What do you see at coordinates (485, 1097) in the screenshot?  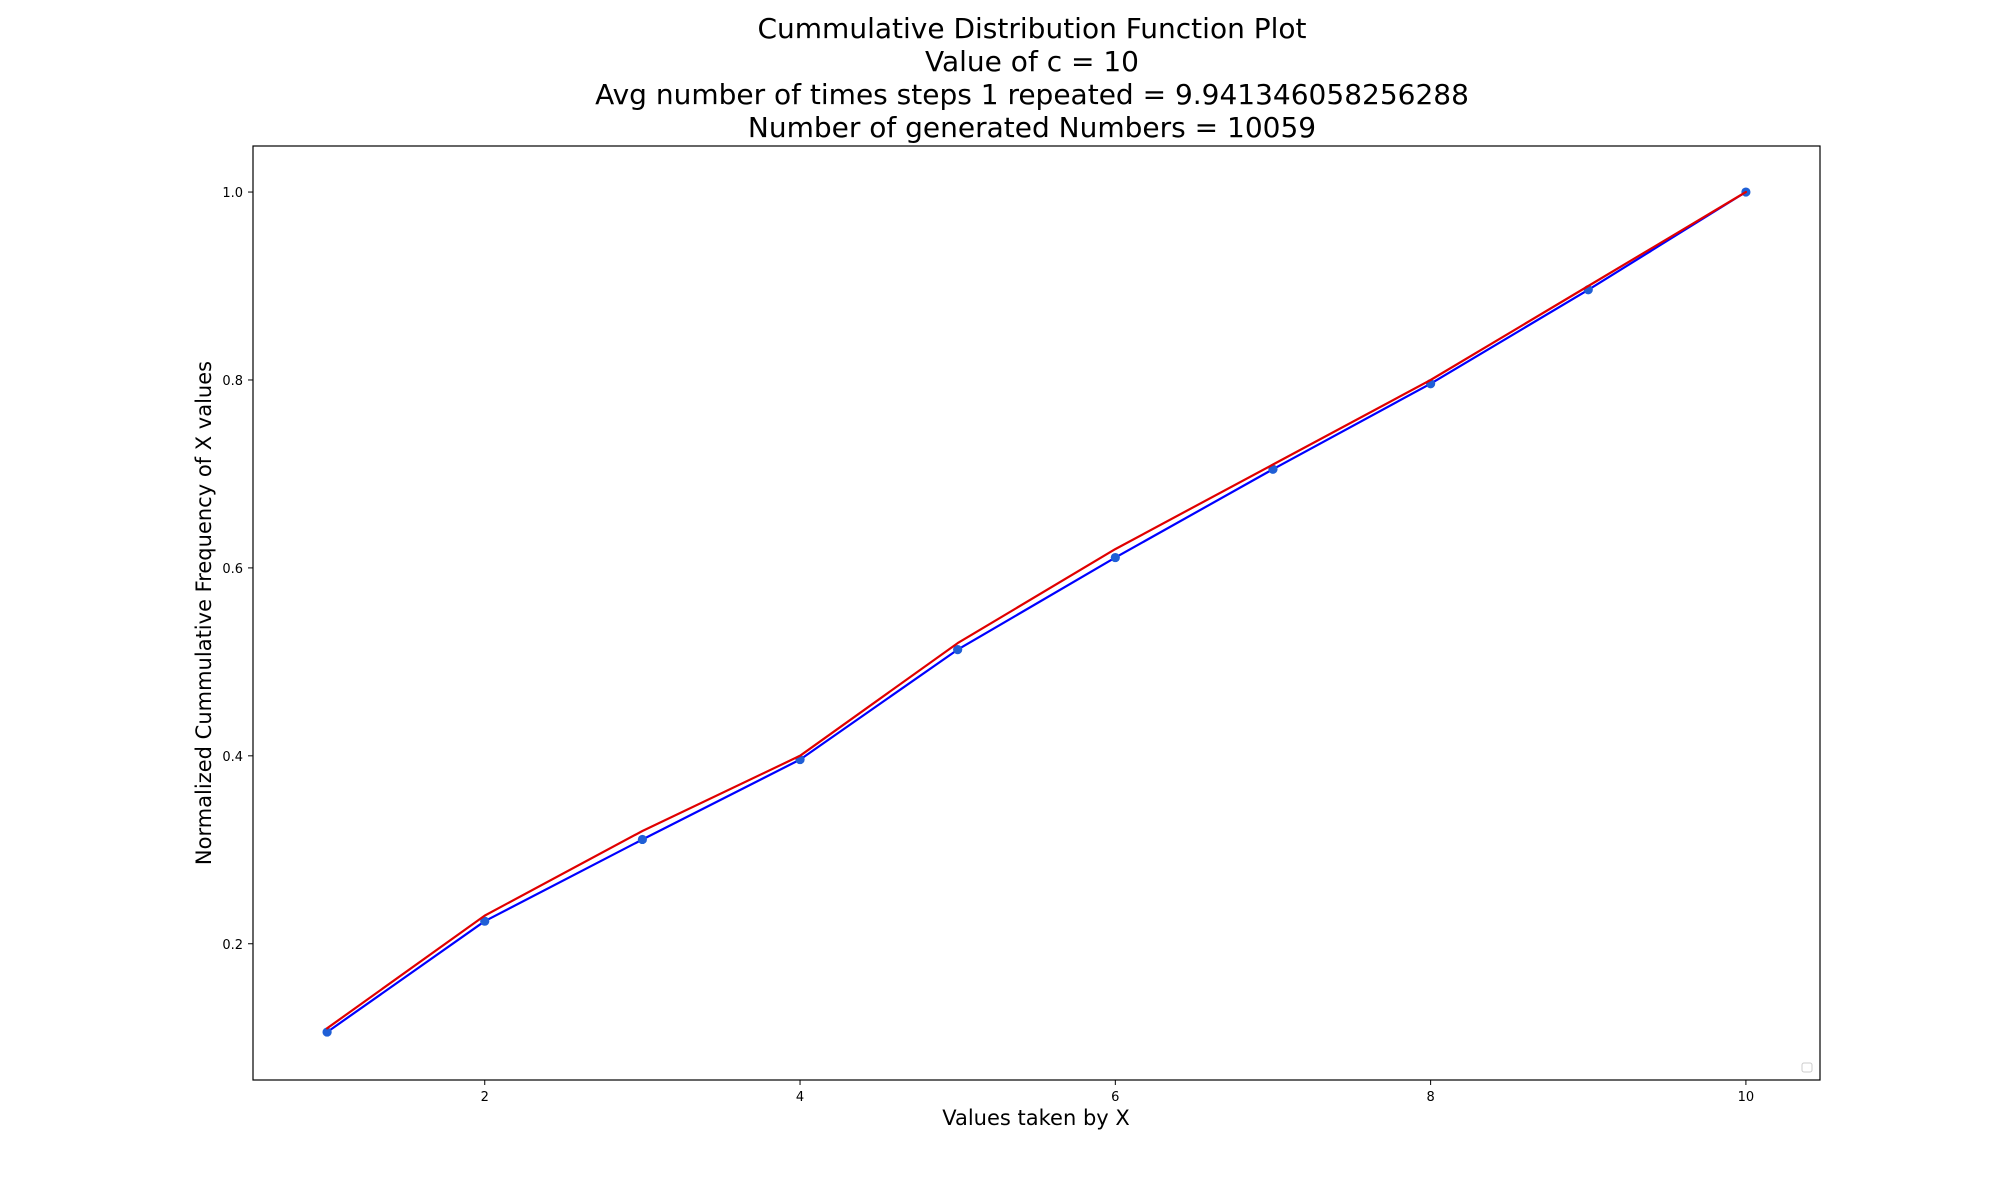 I see `x-tick-label: 2` at bounding box center [485, 1097].